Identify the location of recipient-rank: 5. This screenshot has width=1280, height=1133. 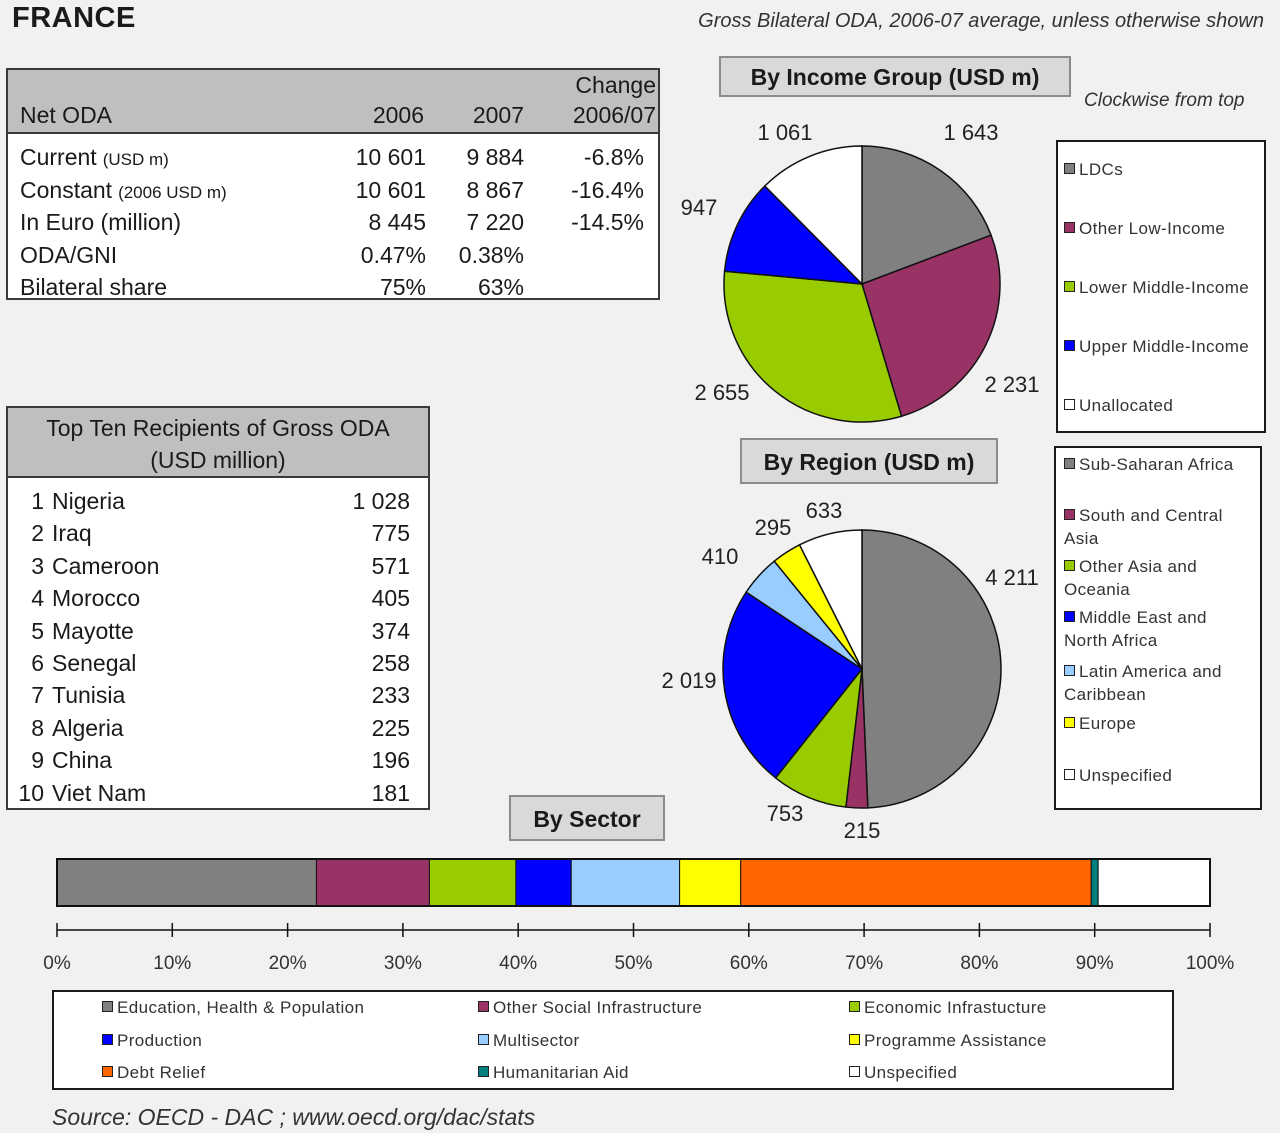
(37, 630).